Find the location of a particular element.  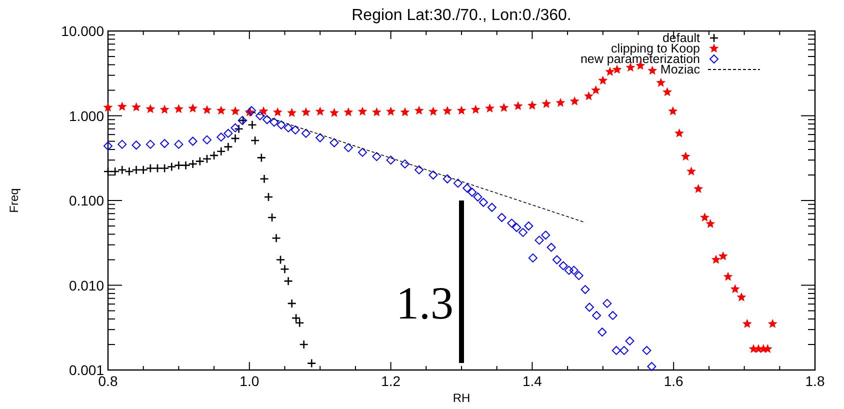

y-tick-label: 0.100 is located at coordinates (86, 200).